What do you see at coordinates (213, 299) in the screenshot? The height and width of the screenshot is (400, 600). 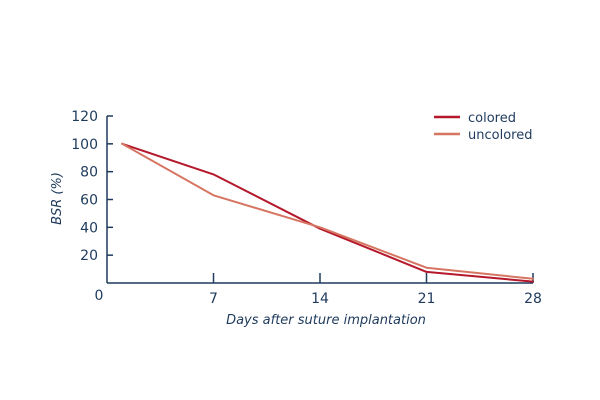 I see `x-tick-label: 7` at bounding box center [213, 299].